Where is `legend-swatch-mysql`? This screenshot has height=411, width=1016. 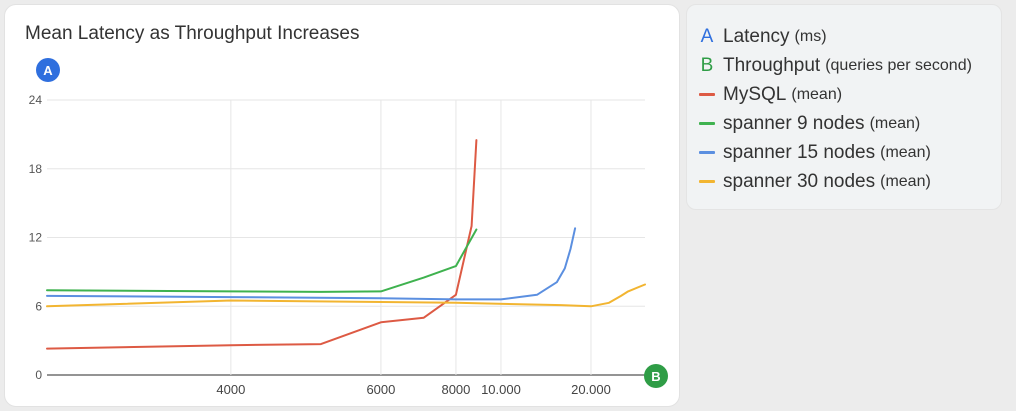 legend-swatch-mysql is located at coordinates (707, 94).